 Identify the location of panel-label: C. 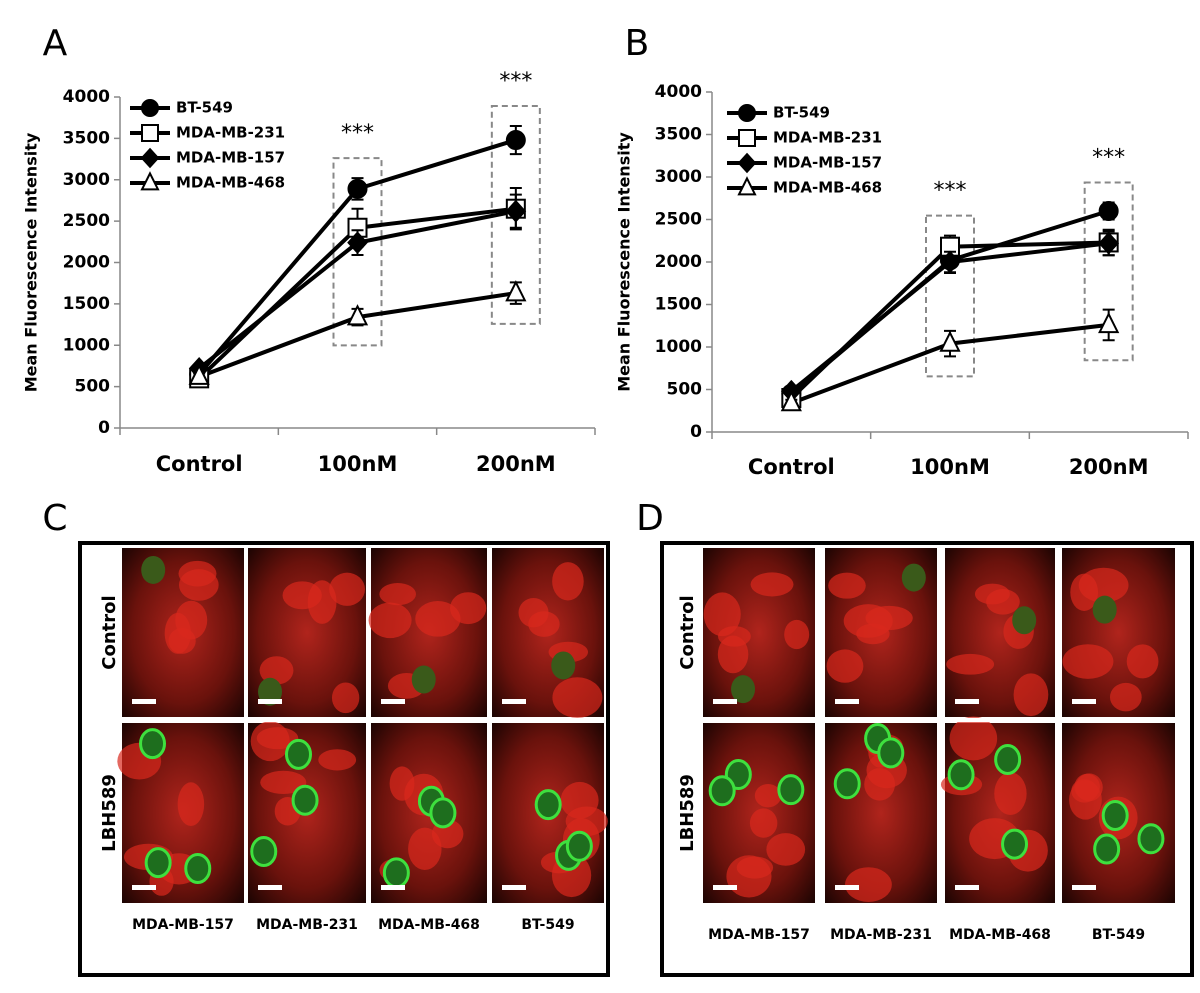
(54, 518).